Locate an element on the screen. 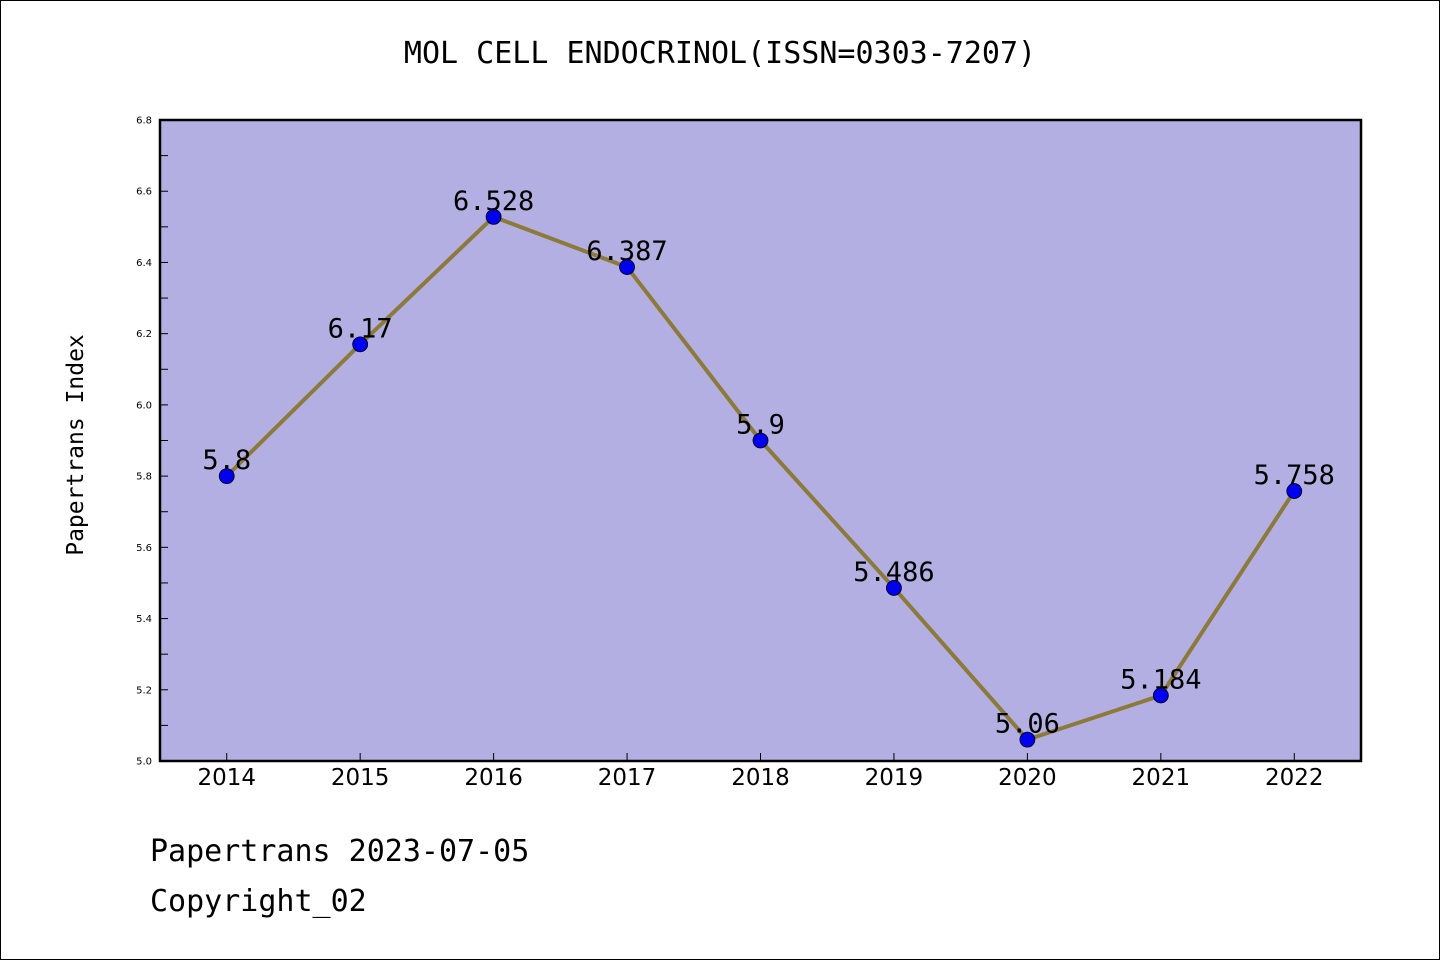  data-label: 6.387 is located at coordinates (626, 251).